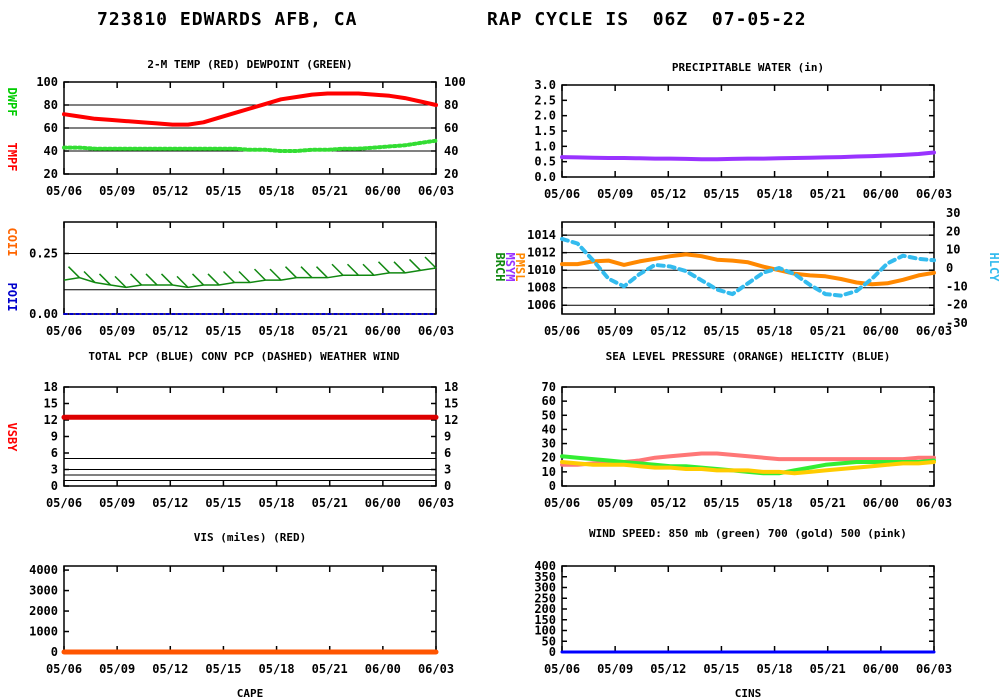 Image resolution: width=1000 pixels, height=700 pixels. Describe the element at coordinates (545, 577) in the screenshot. I see `y-tick-label: 350` at that location.